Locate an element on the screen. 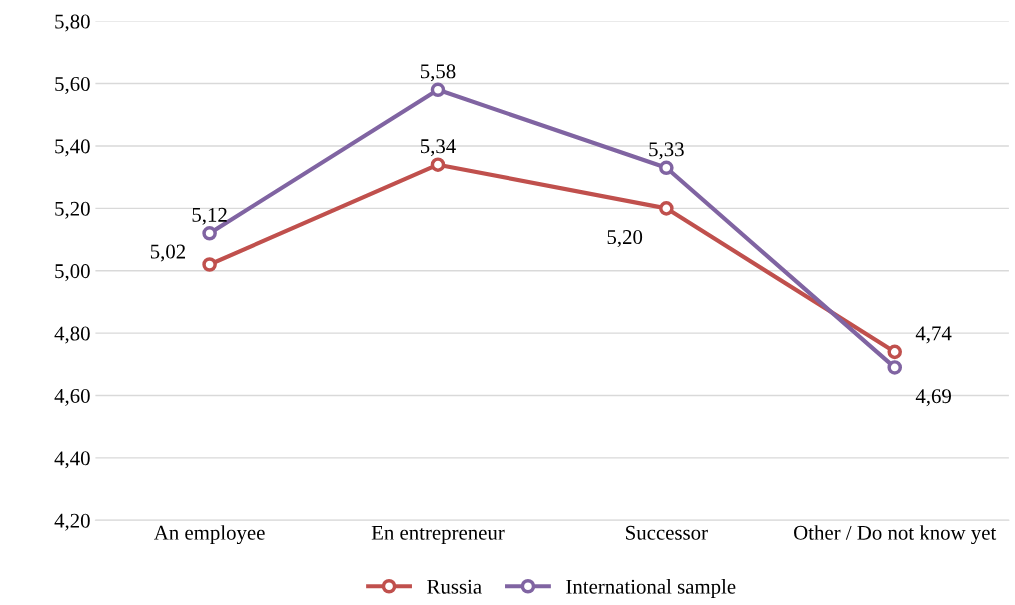 The height and width of the screenshot is (605, 1015). data-label: 5,20 is located at coordinates (625, 239).